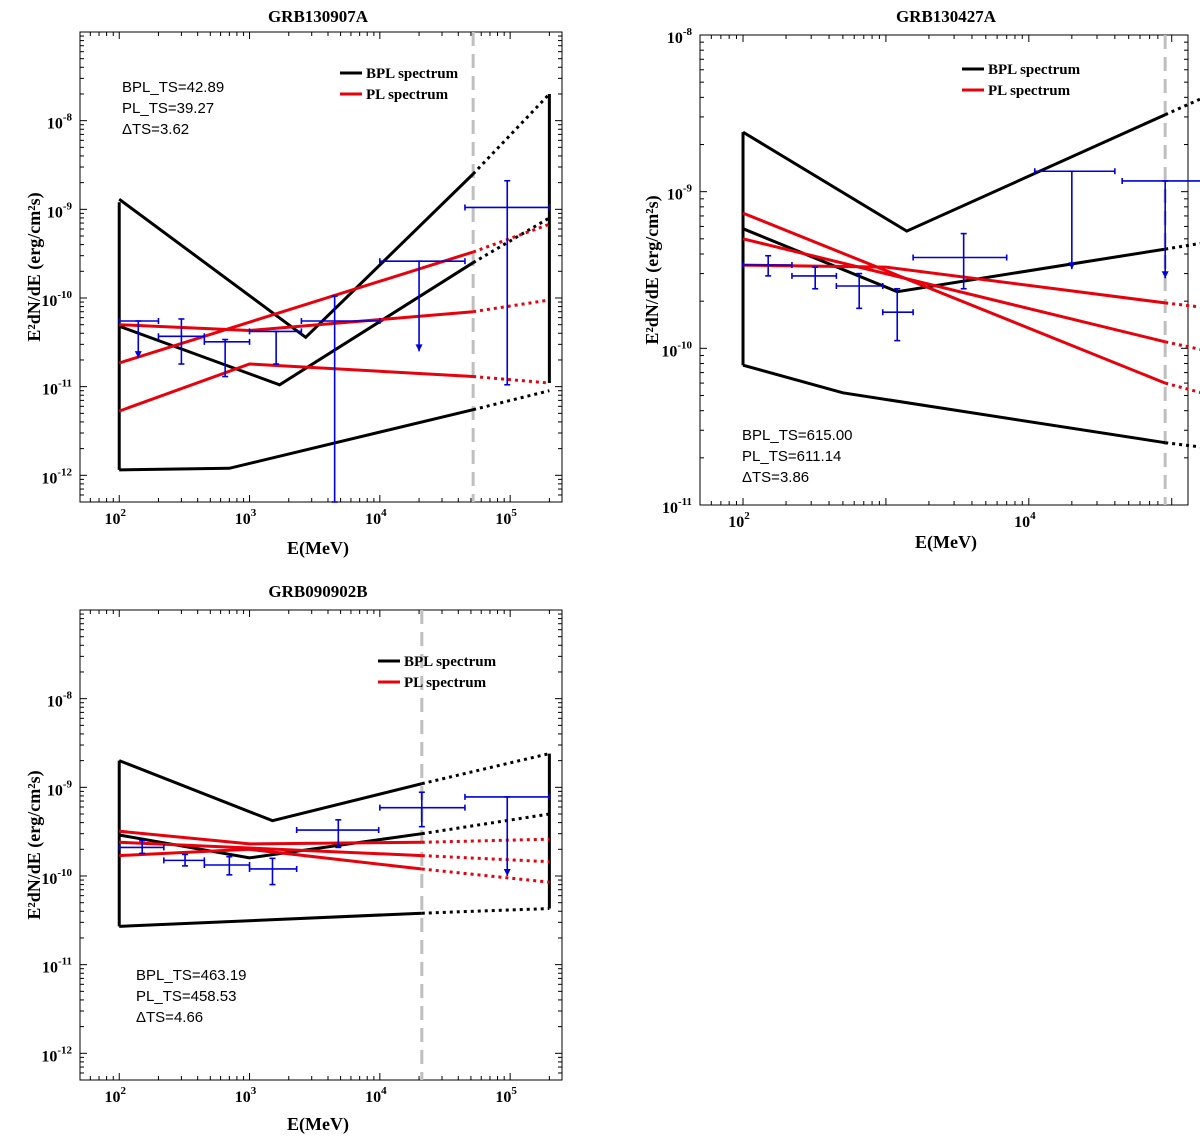 The height and width of the screenshot is (1143, 1200). I want to click on ts-annotation-line: ΔTS=4.66, so click(169, 1017).